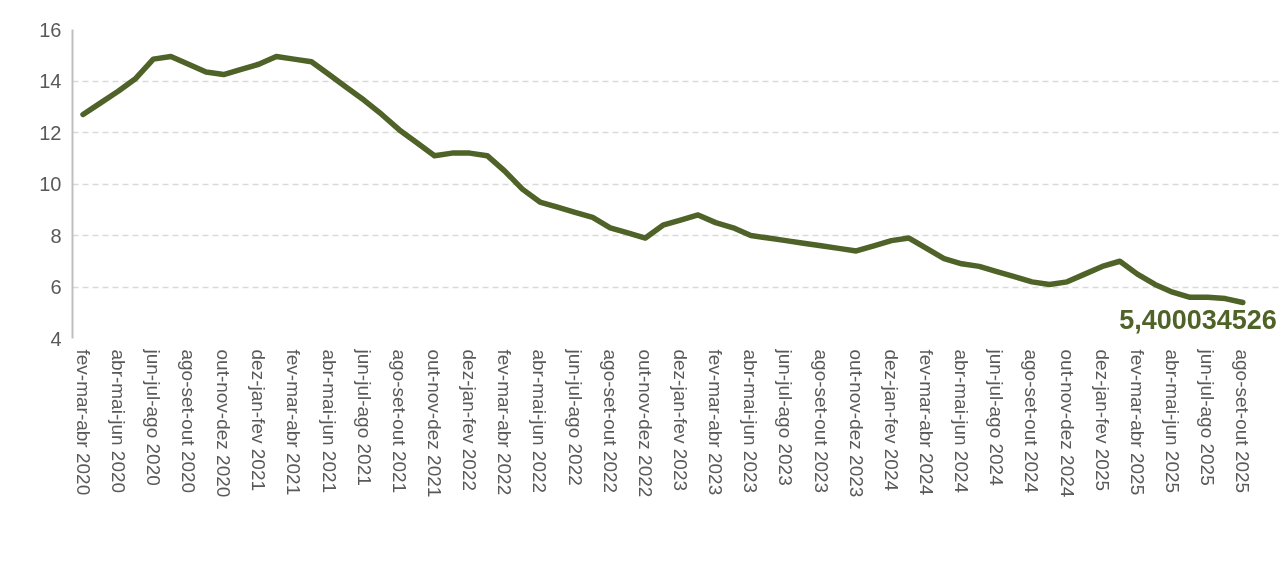 This screenshot has height=583, width=1285. What do you see at coordinates (786, 417) in the screenshot?
I see `x-tick-label: jun-jul-ago 2023` at bounding box center [786, 417].